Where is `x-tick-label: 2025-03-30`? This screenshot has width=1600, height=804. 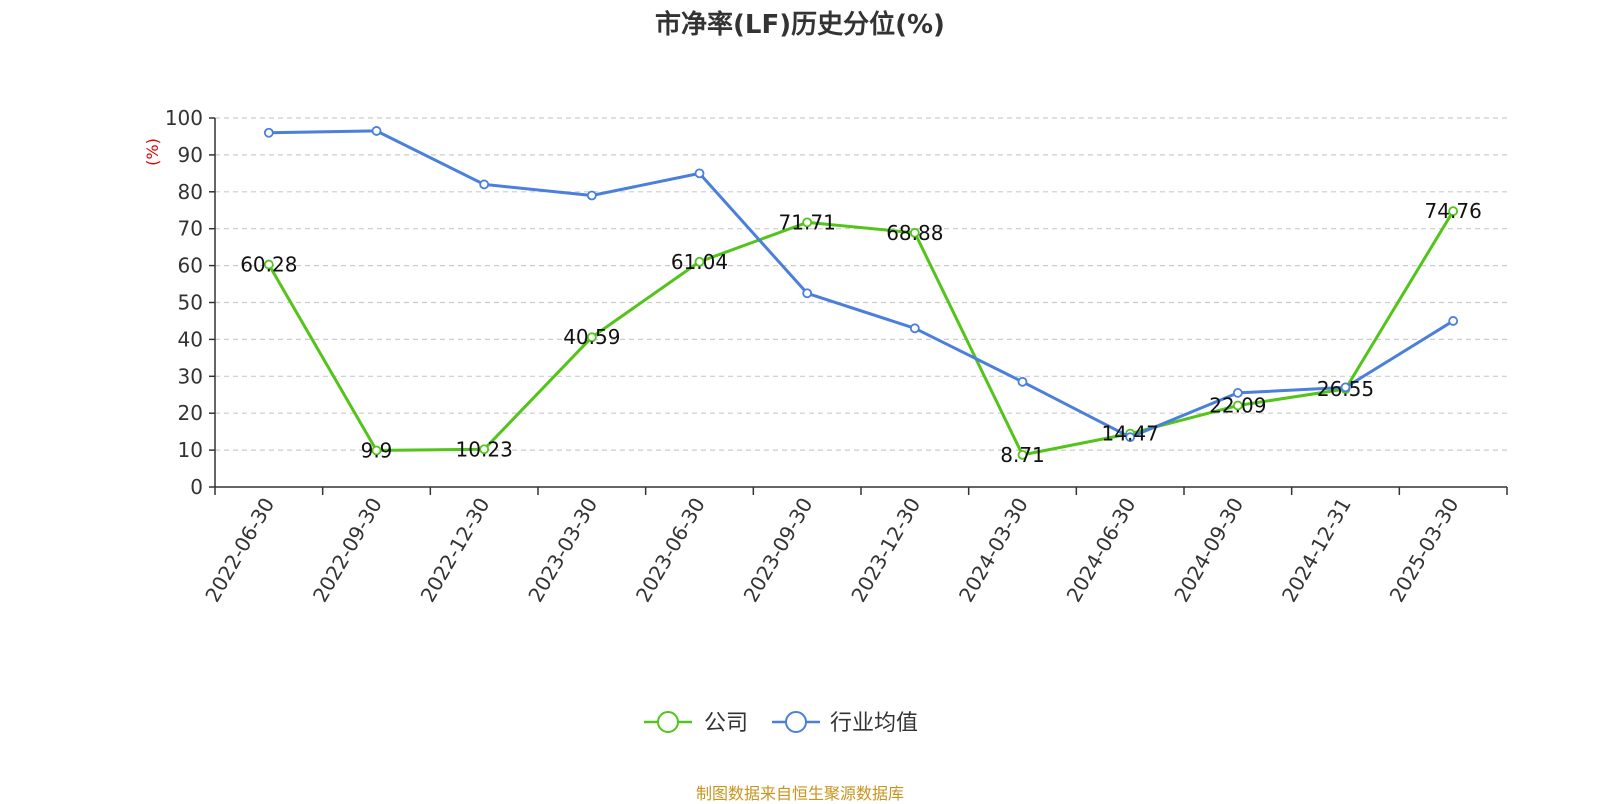
x-tick-label: 2025-03-30 is located at coordinates (1424, 550).